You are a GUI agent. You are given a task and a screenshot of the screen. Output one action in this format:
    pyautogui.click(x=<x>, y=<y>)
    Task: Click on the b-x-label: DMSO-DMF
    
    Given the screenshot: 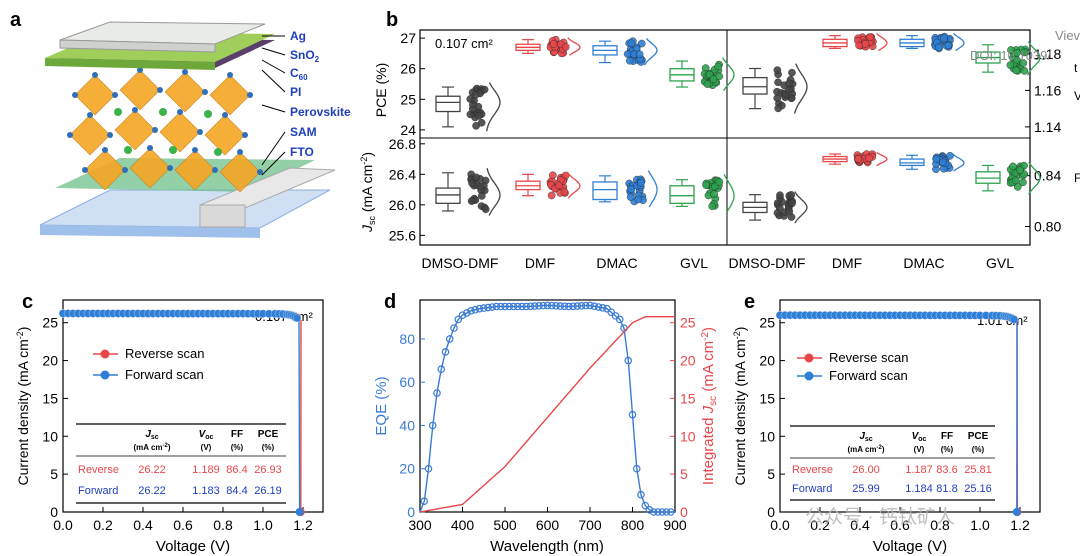 What is the action you would take?
    pyautogui.click(x=460, y=263)
    